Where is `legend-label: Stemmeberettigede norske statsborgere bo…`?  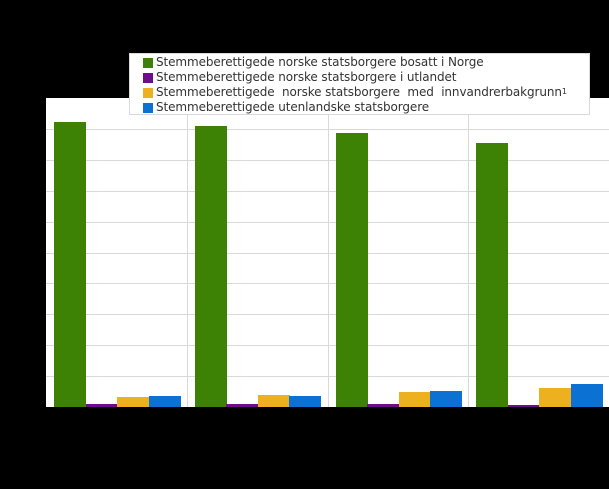 legend-label: Stemmeberettigede norske statsborgere bo… is located at coordinates (320, 62).